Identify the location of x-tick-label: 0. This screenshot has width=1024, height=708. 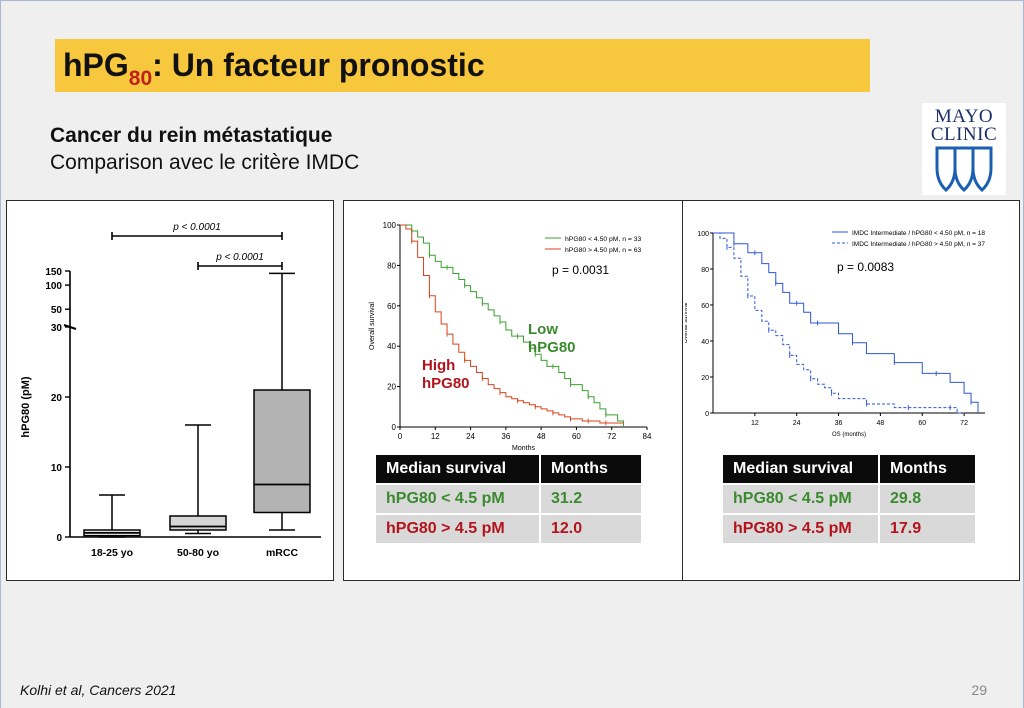
(400, 436).